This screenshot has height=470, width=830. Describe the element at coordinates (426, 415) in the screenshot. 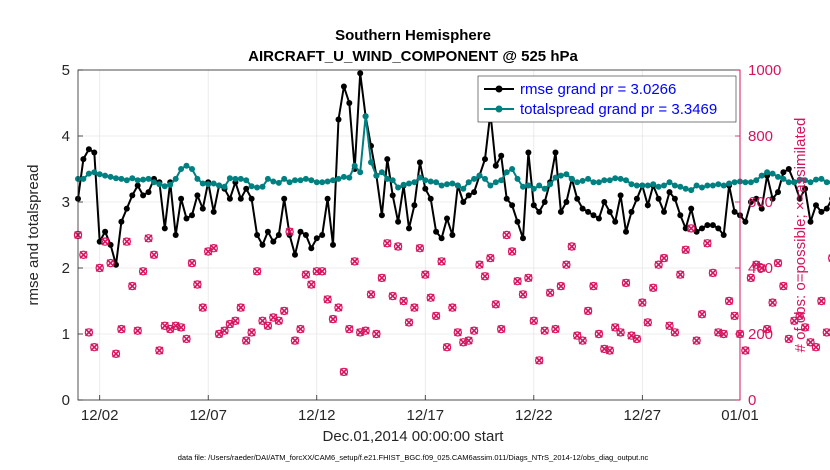

I see `x-tick-label: 12/17` at that location.